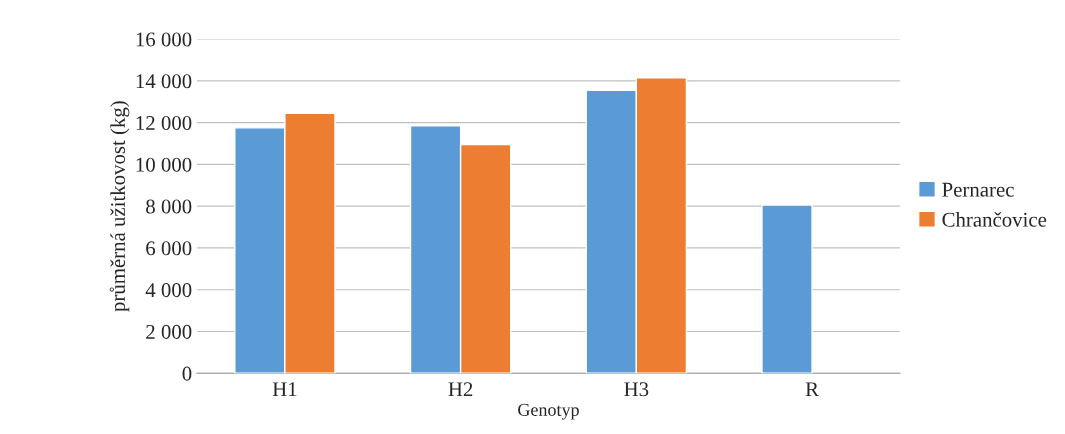  I want to click on y-axis-title: průměrná užitkovost (kg), so click(119, 206).